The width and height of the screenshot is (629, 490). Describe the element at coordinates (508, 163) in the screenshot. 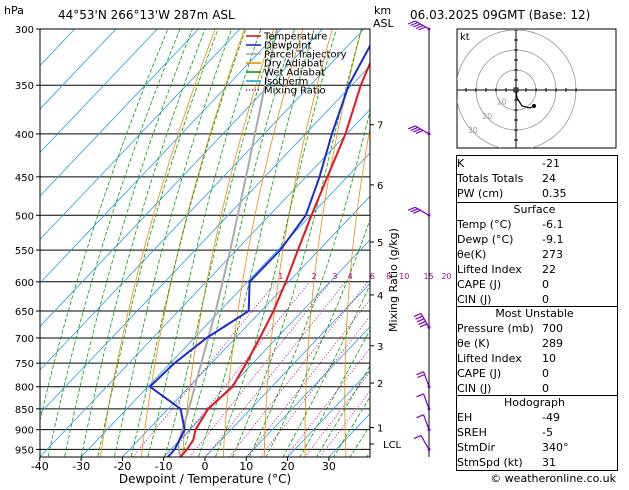

I see `index-row-k: K -21` at that location.